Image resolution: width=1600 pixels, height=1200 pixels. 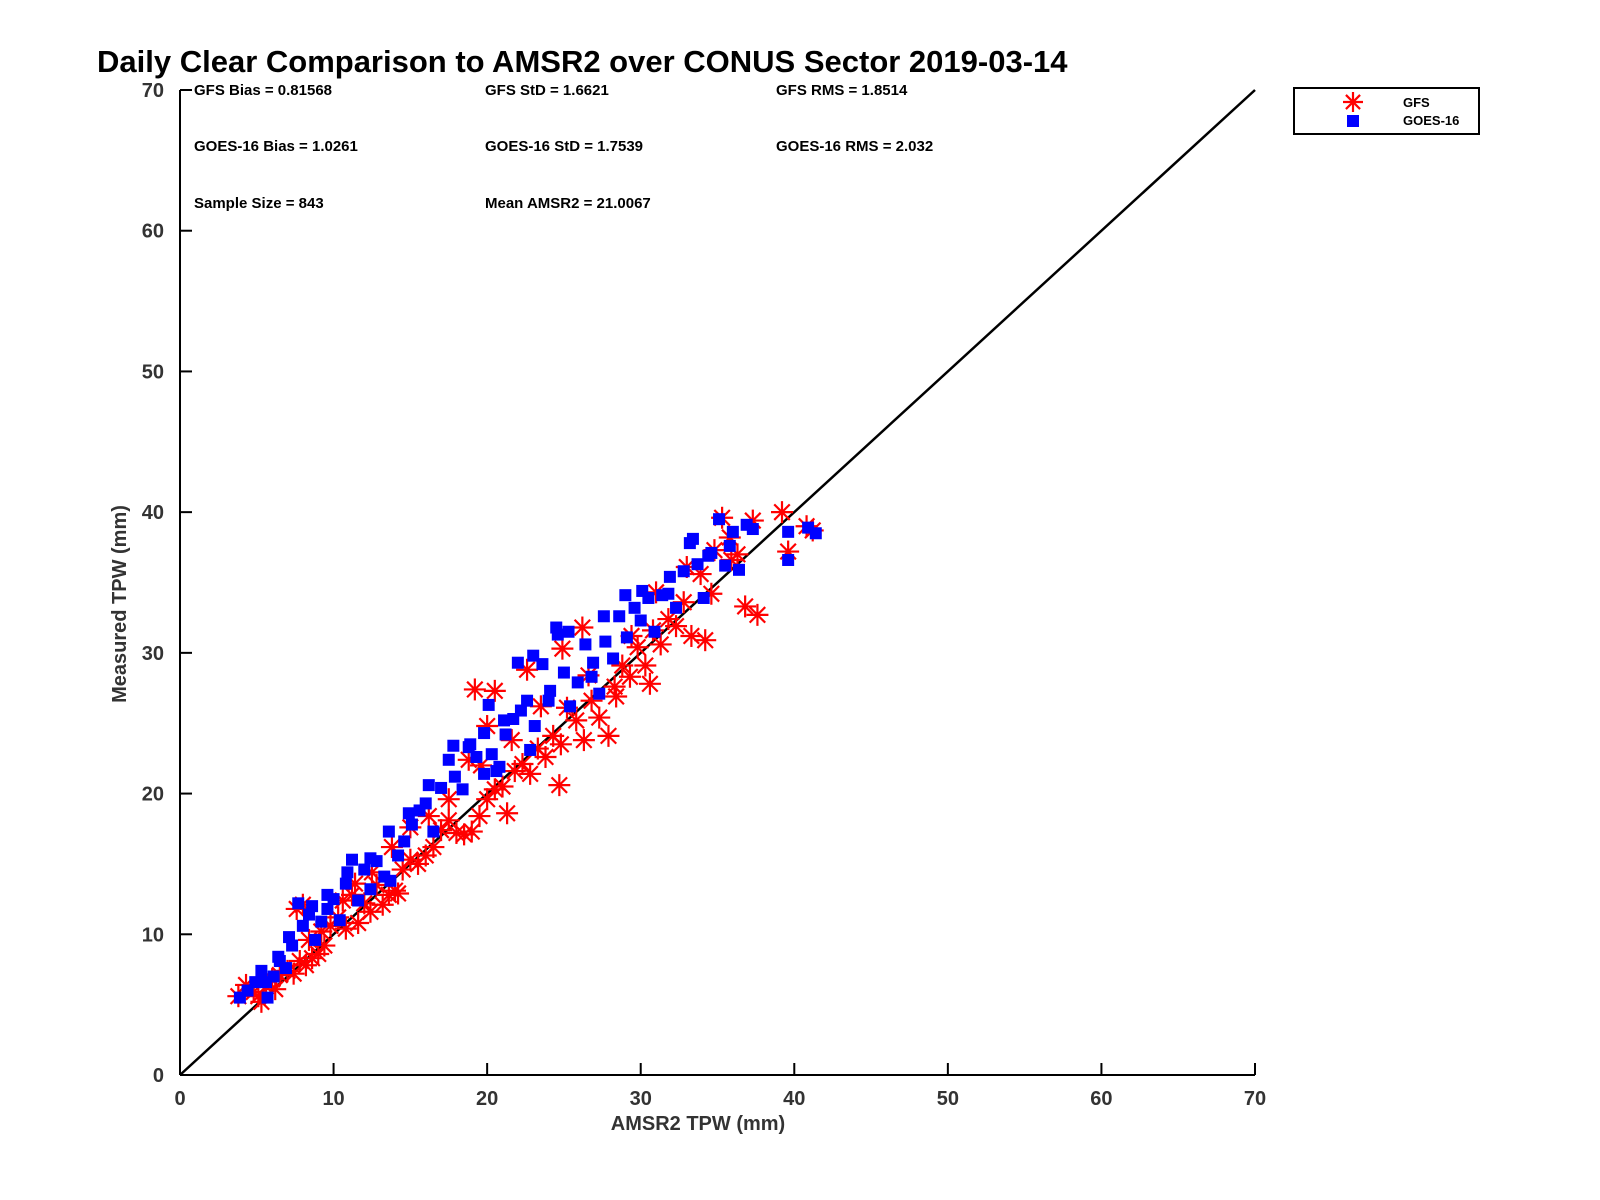 I want to click on stat-goes-std: GOES-16 StD = 1.7539, so click(x=564, y=146).